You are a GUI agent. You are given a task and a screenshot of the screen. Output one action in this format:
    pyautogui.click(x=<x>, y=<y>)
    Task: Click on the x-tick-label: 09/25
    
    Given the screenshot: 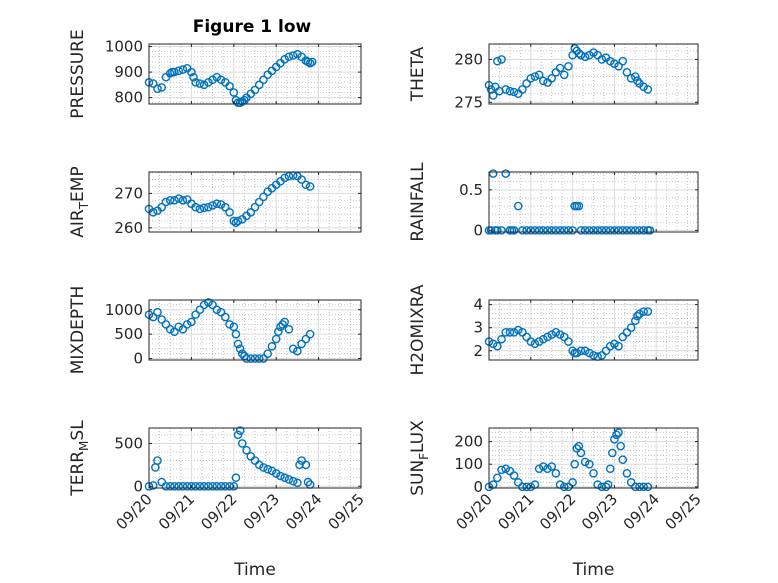 What is the action you would take?
    pyautogui.click(x=346, y=511)
    